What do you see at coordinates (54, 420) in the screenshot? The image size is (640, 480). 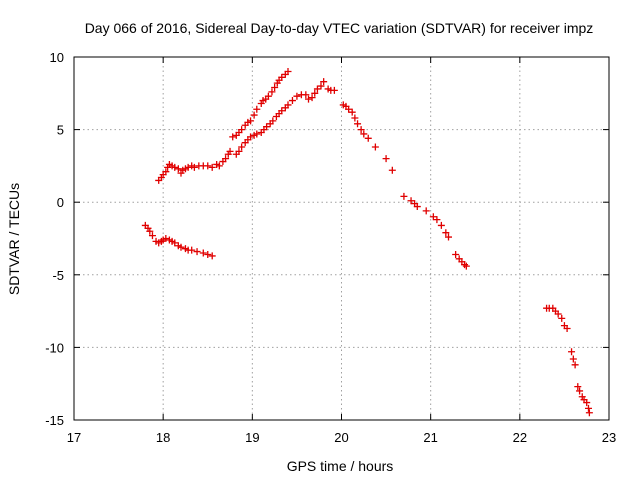 I see `y-tick-label: -15` at bounding box center [54, 420].